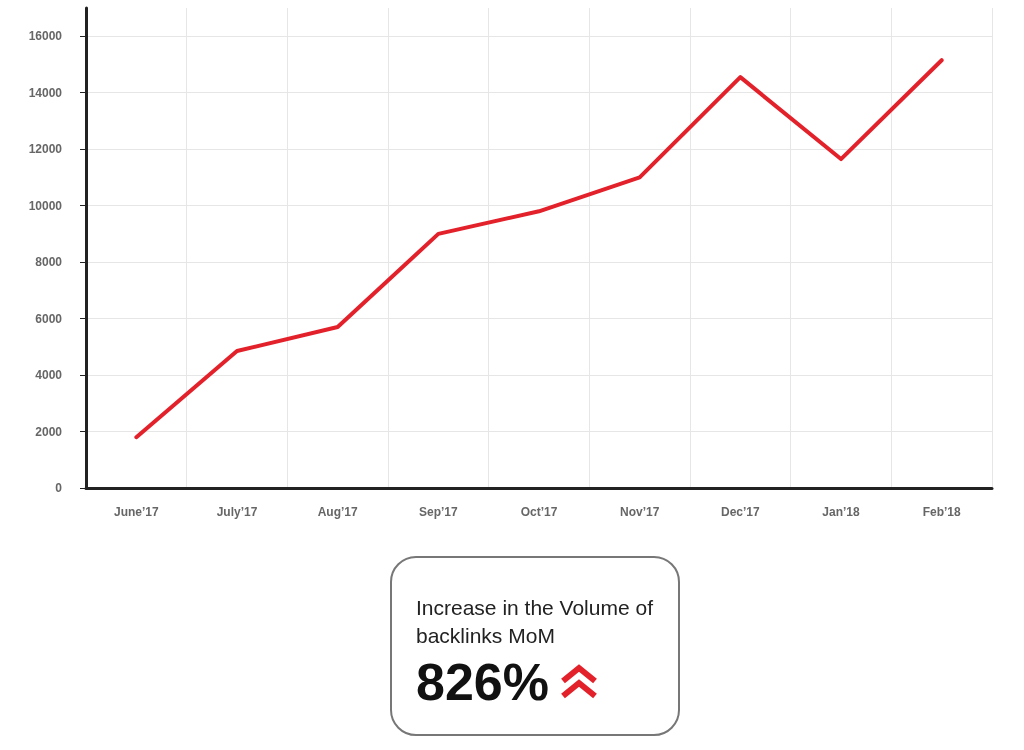 This screenshot has height=750, width=1024. What do you see at coordinates (639, 512) in the screenshot?
I see `x-tick-label: Nov’17` at bounding box center [639, 512].